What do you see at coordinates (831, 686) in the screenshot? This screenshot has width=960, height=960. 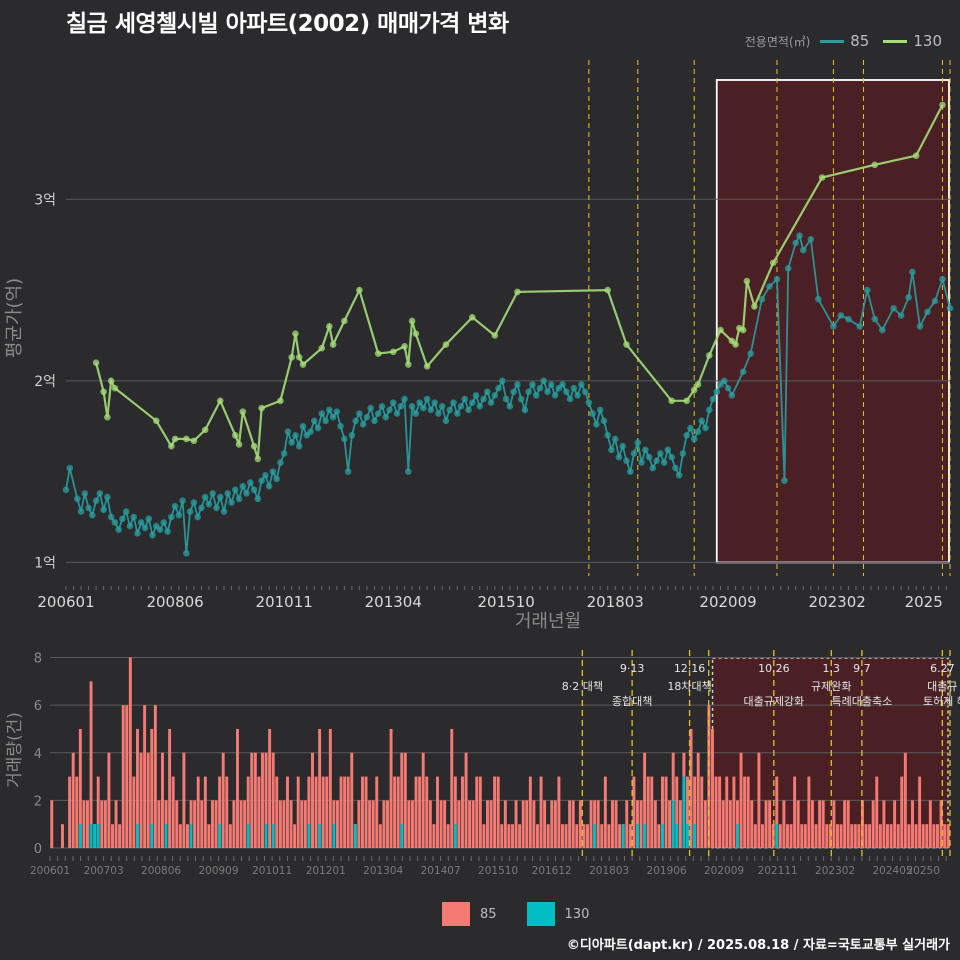 I see `policy-name-label: 규제완화` at bounding box center [831, 686].